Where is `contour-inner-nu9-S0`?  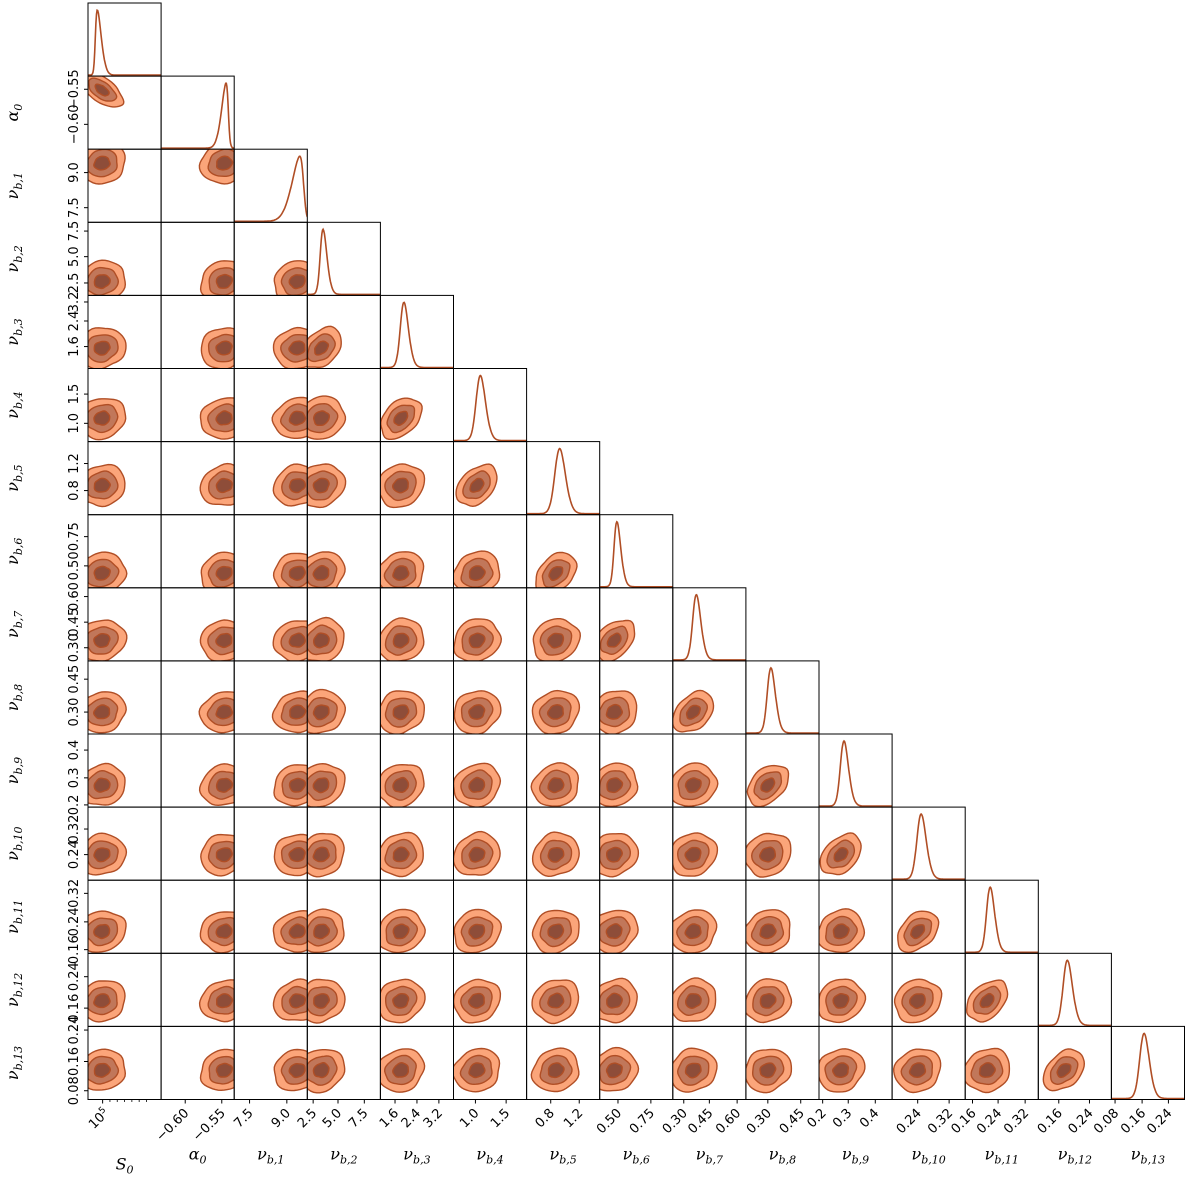 contour-inner-nu9-S0 is located at coordinates (102, 785).